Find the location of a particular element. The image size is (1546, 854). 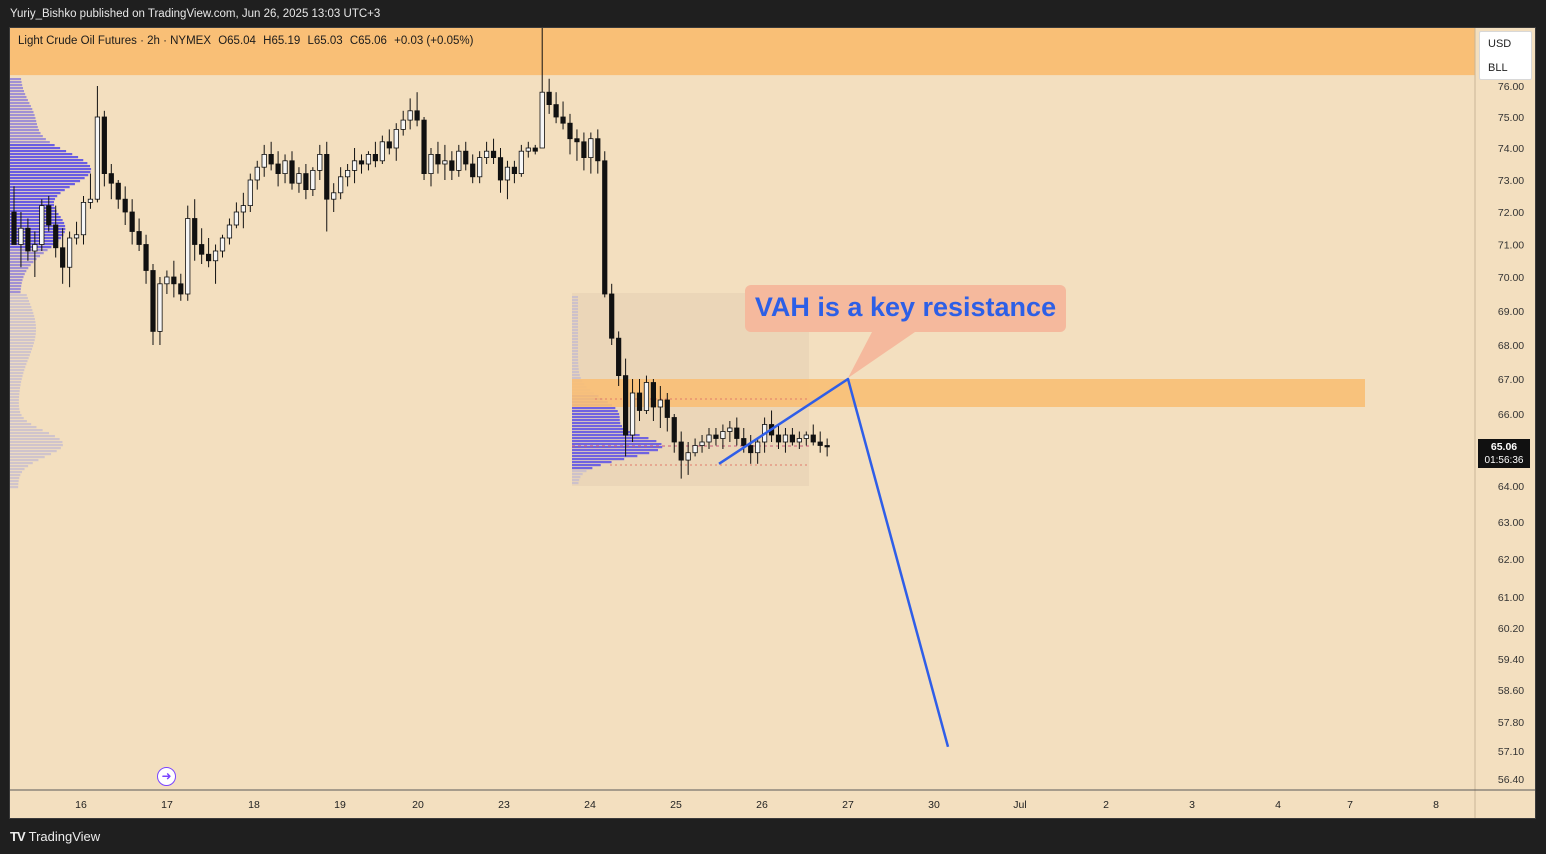

close-value: C65.06 is located at coordinates (368, 41).